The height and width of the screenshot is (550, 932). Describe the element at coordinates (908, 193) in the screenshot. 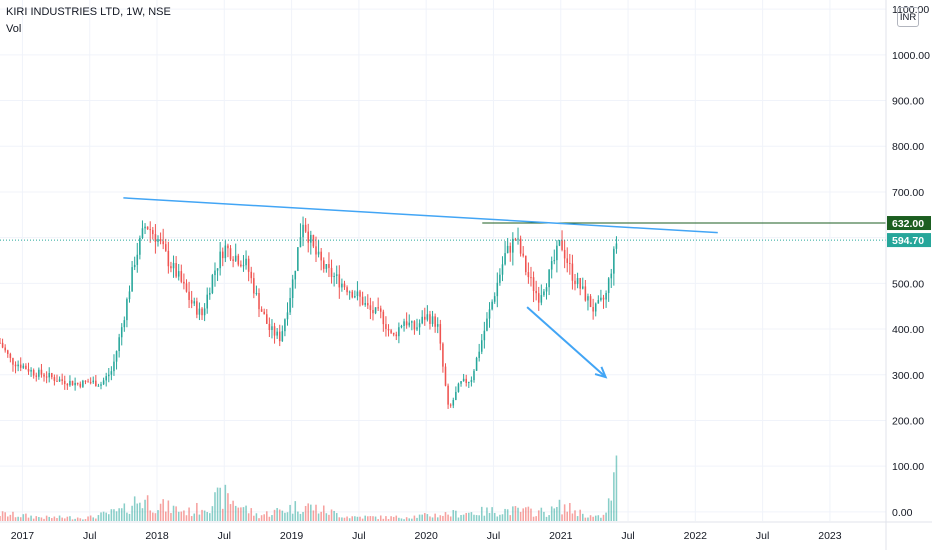

I see `y-tick-label: 700.00` at that location.